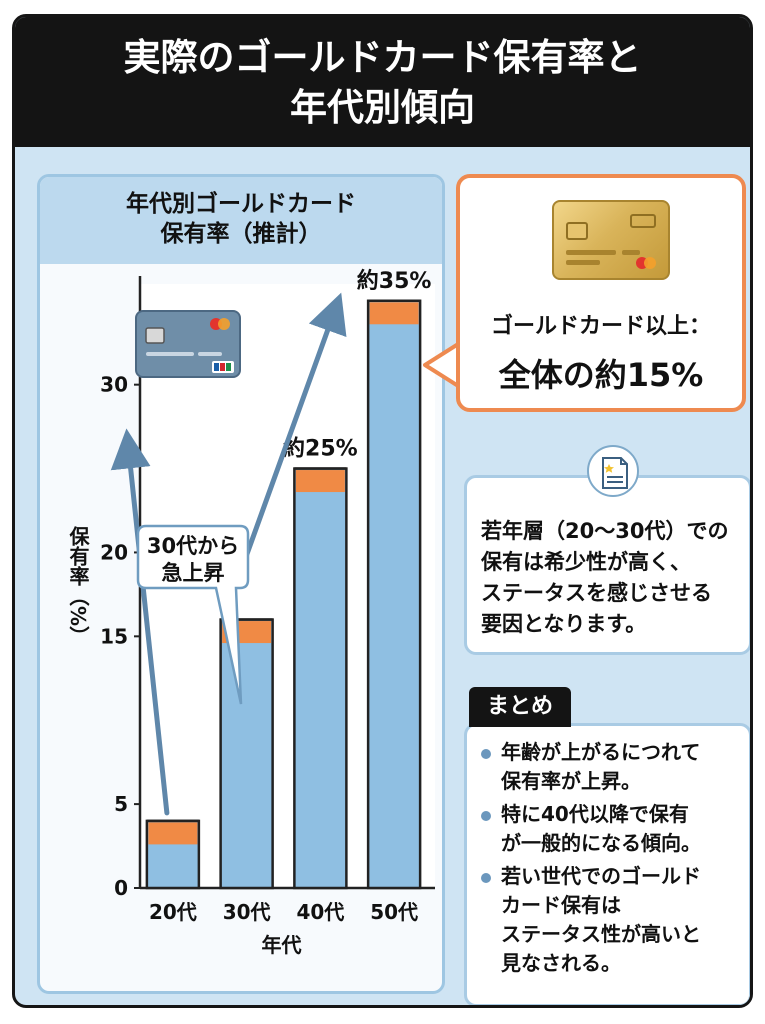 The height and width of the screenshot is (1024, 765). What do you see at coordinates (282, 945) in the screenshot?
I see `x-axis-label: 年代` at bounding box center [282, 945].